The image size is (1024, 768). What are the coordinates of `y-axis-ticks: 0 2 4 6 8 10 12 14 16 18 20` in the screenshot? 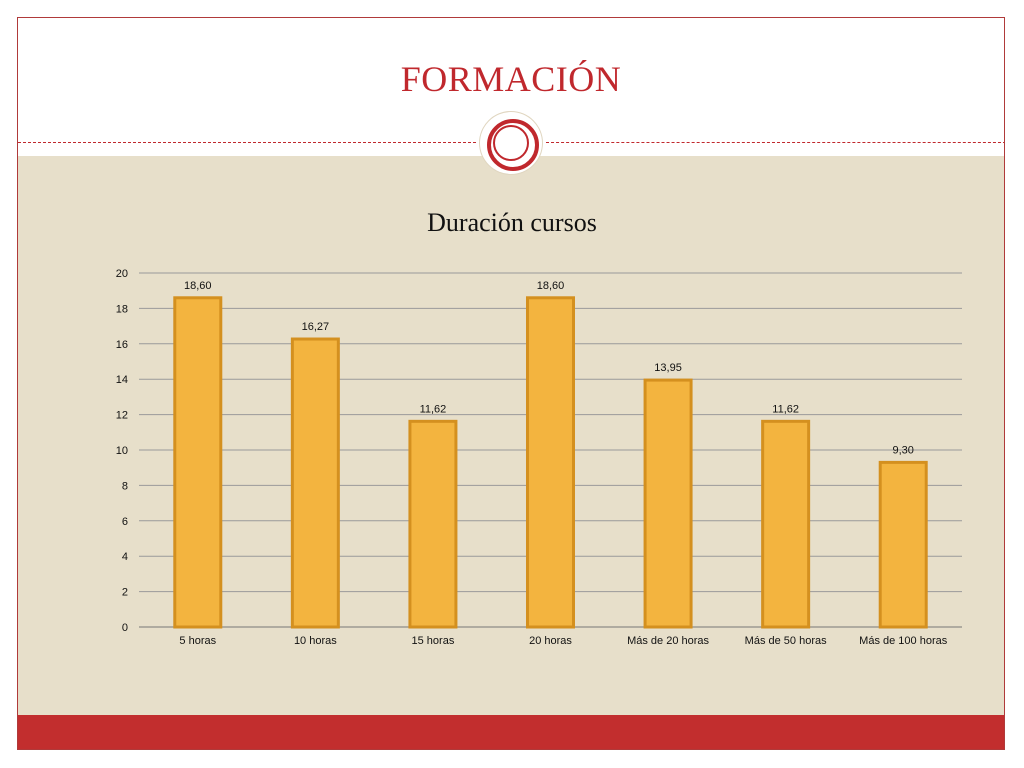 It's located at (122, 451).